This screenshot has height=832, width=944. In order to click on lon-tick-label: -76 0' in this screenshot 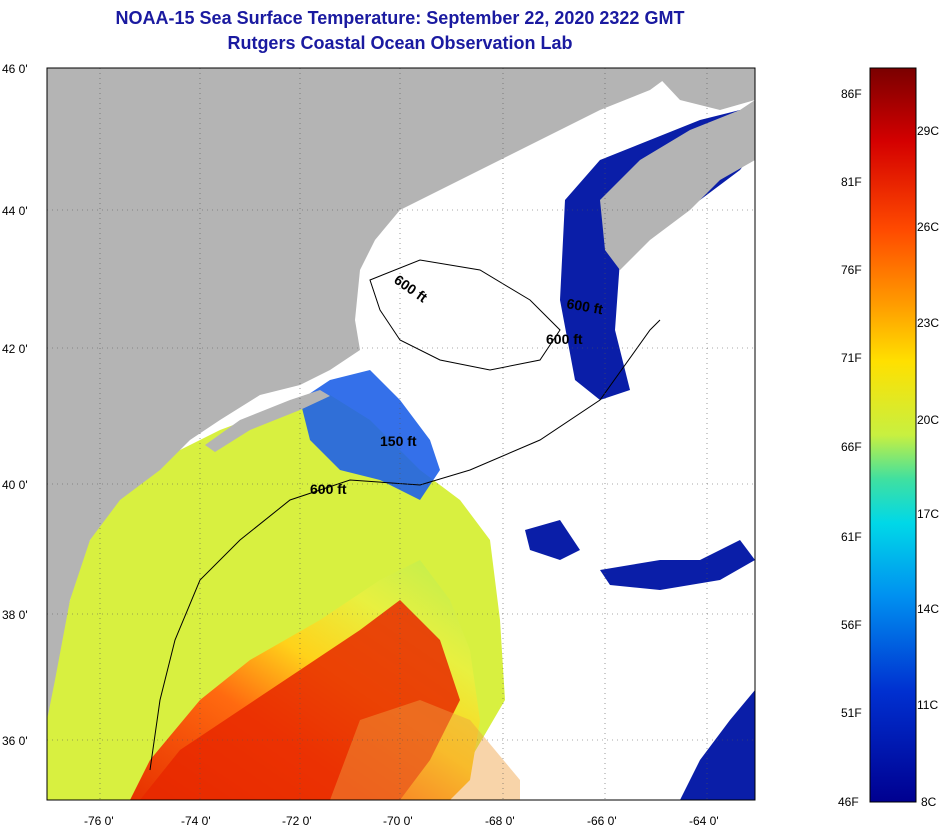, I will do `click(99, 821)`.